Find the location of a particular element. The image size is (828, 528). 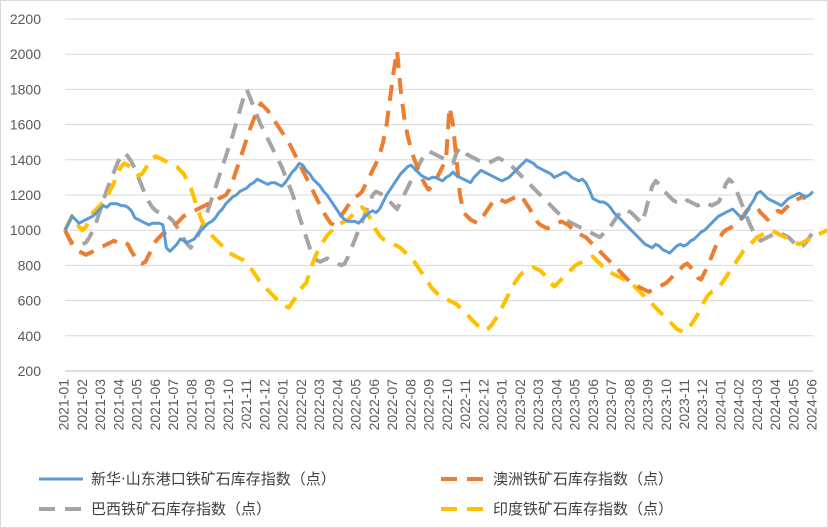

legend-item-shandong: 新华·山东港口铁矿石库存指数（点） is located at coordinates (187, 479).